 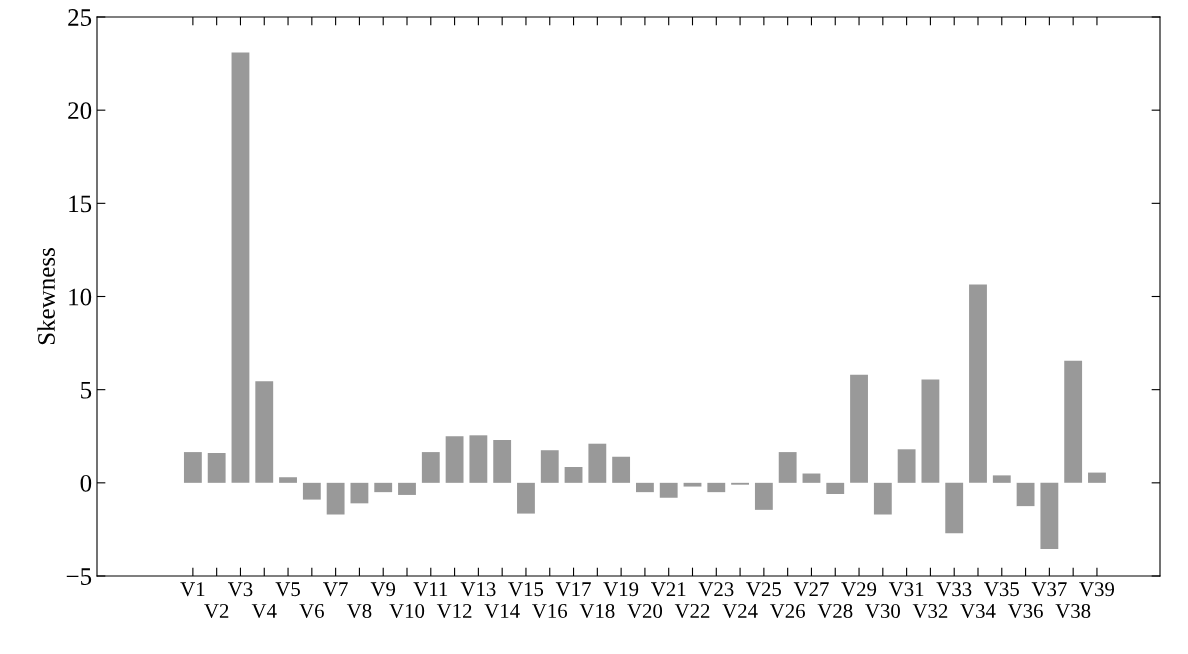 What do you see at coordinates (1049, 589) in the screenshot?
I see `x-tick-label: V37` at bounding box center [1049, 589].